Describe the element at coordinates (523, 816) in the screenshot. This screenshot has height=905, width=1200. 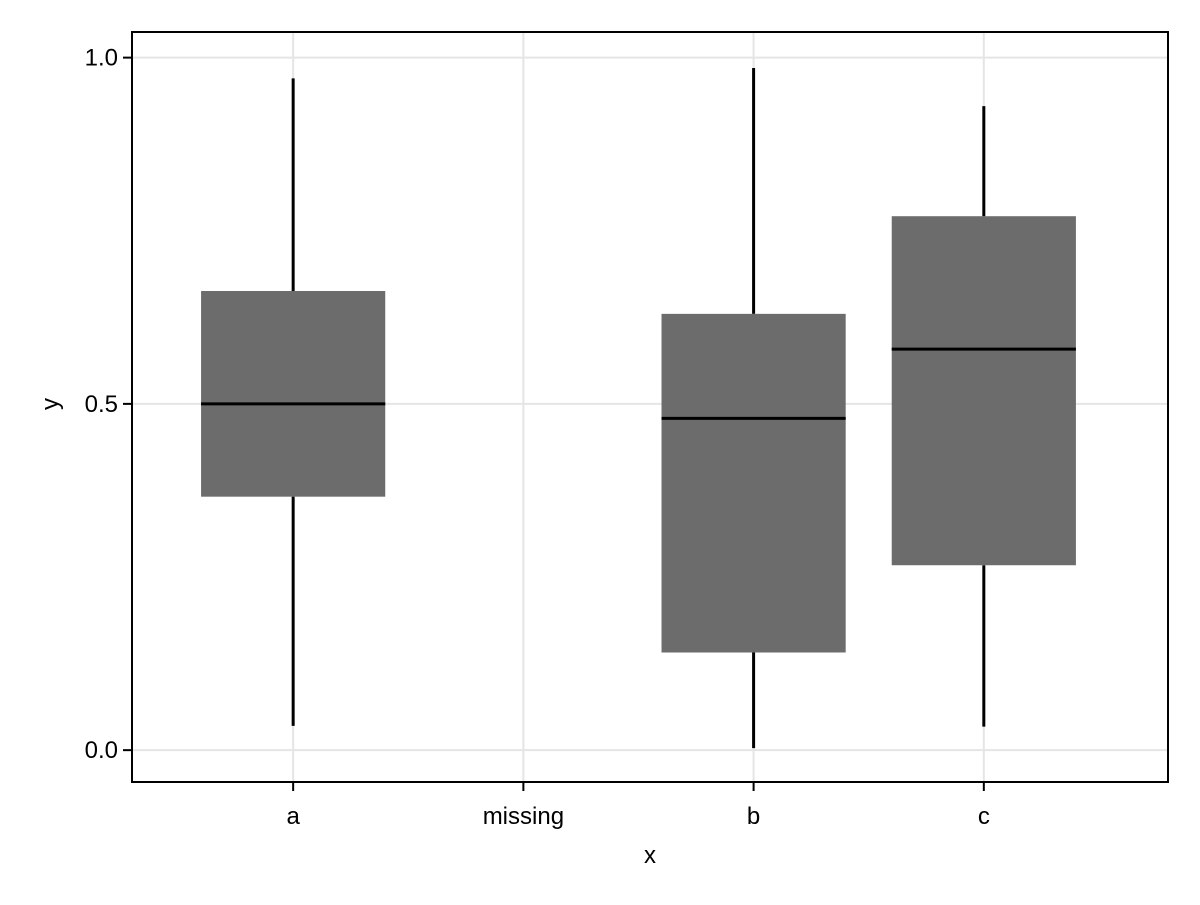
I see `x-tick-label: missing` at that location.